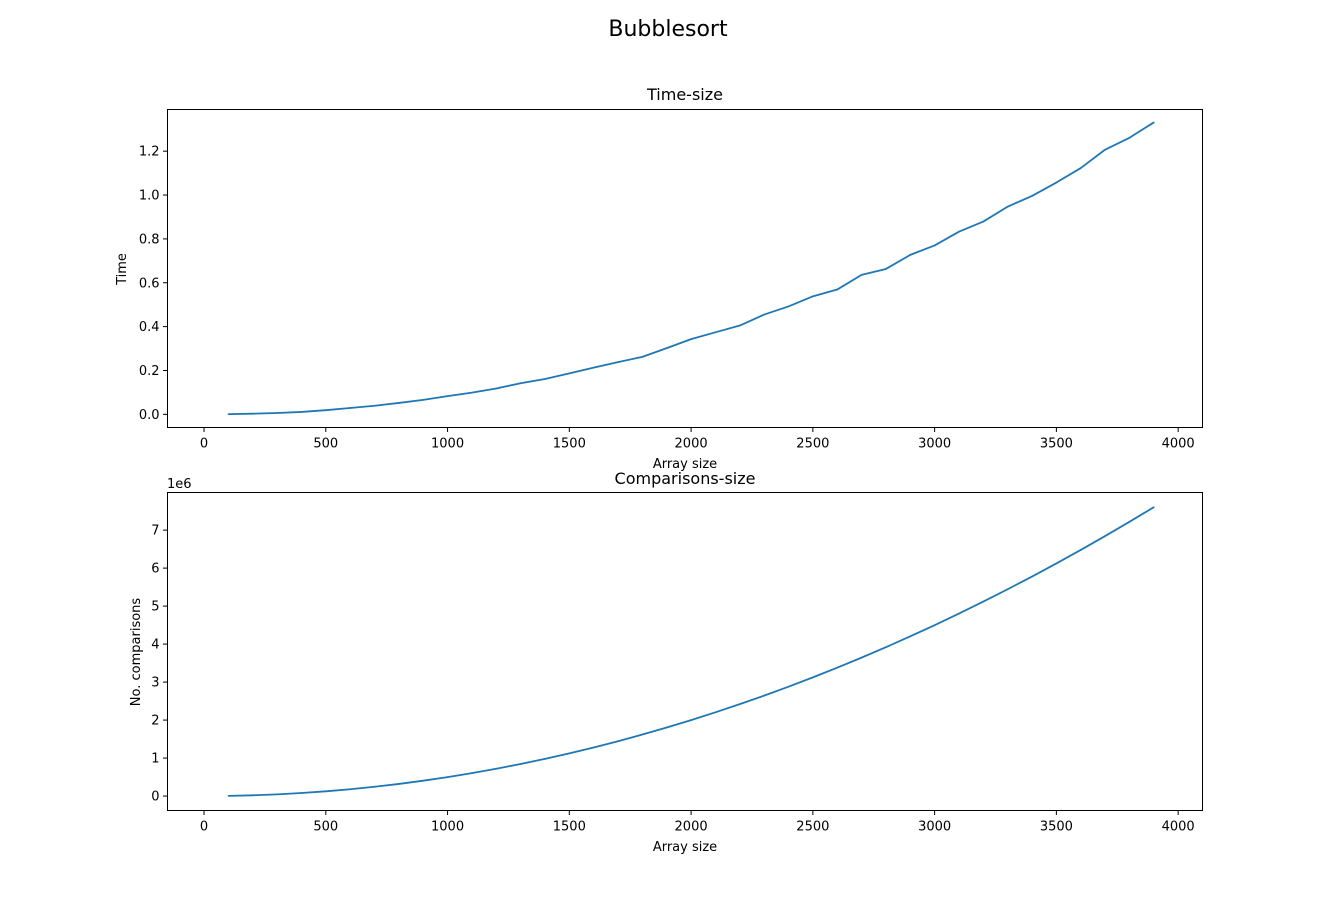  I want to click on comparisons-size-offset-text: 1e6, so click(179, 484).